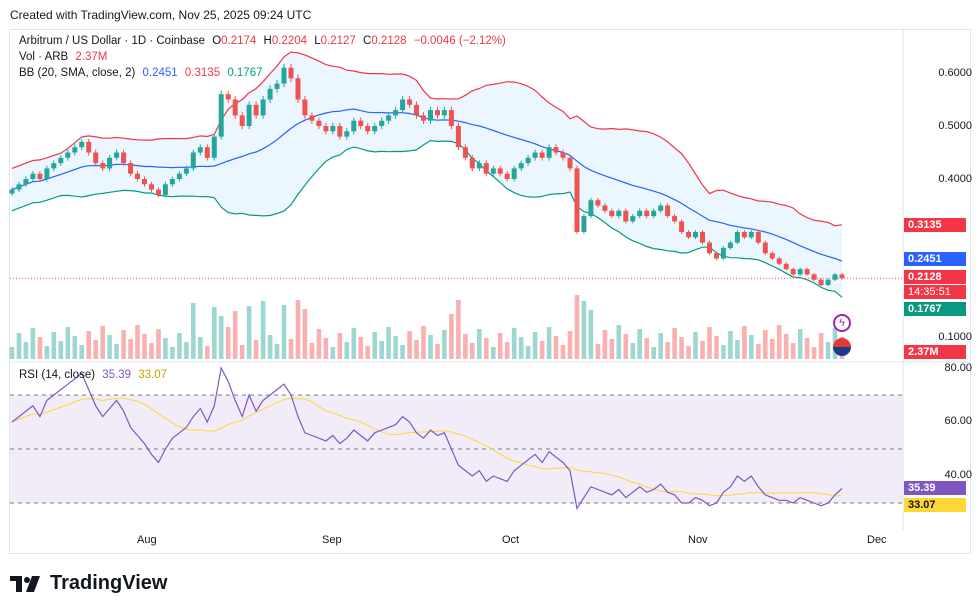 Image resolution: width=980 pixels, height=615 pixels. I want to click on rsi-axis-label: 80.00, so click(958, 368).